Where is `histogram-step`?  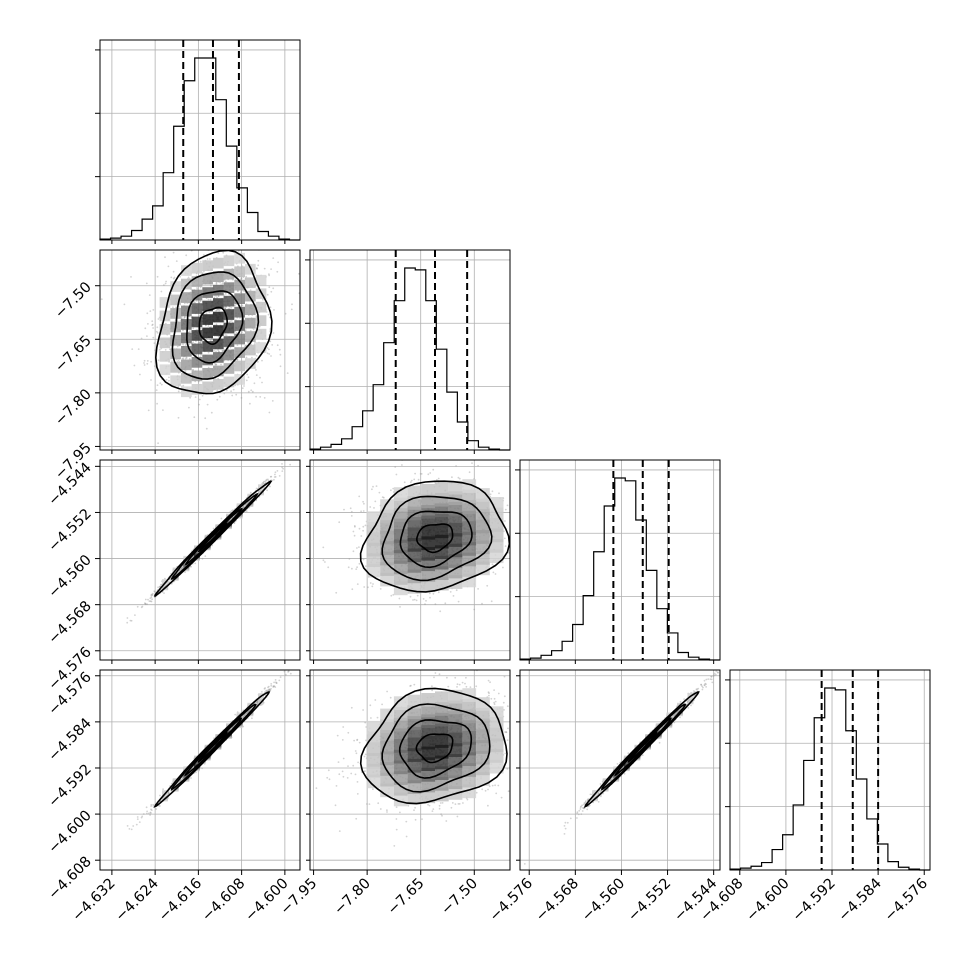
histogram-step is located at coordinates (829, 779).